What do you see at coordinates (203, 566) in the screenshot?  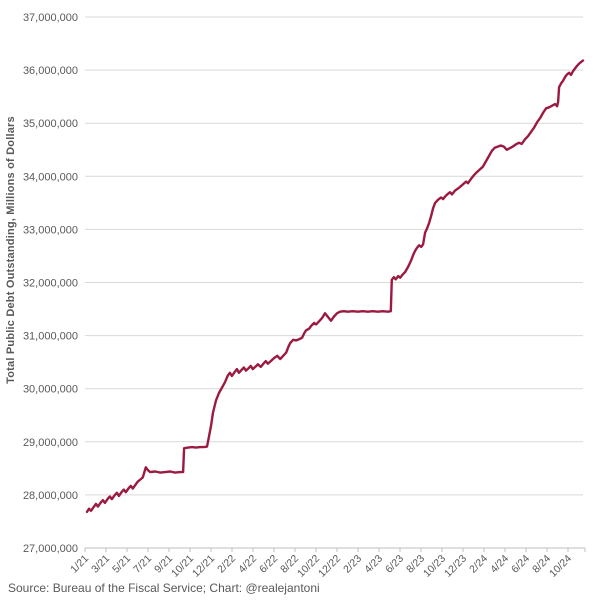 I see `x-tick-label: 12/21` at bounding box center [203, 566].